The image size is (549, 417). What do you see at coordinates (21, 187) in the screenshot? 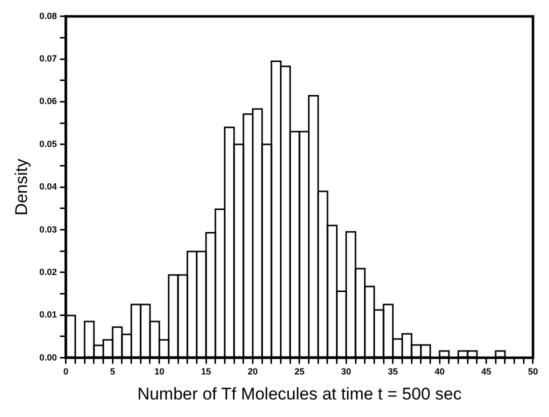
I see `y-axis-title: Density` at bounding box center [21, 187].